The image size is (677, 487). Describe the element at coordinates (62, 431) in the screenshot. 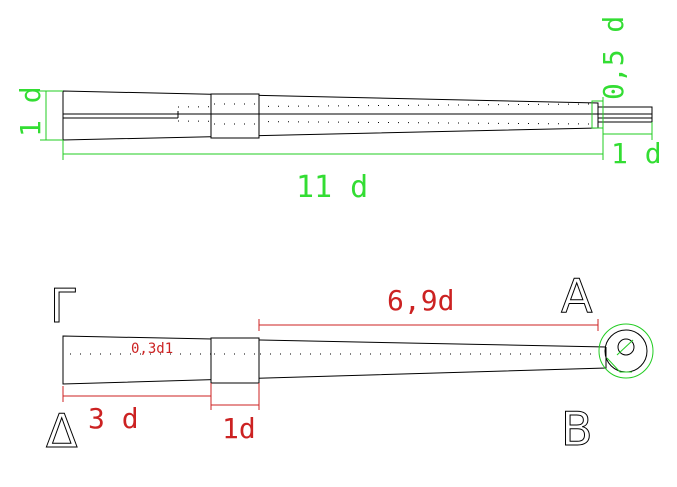

I see `corner-delta: Δ` at that location.